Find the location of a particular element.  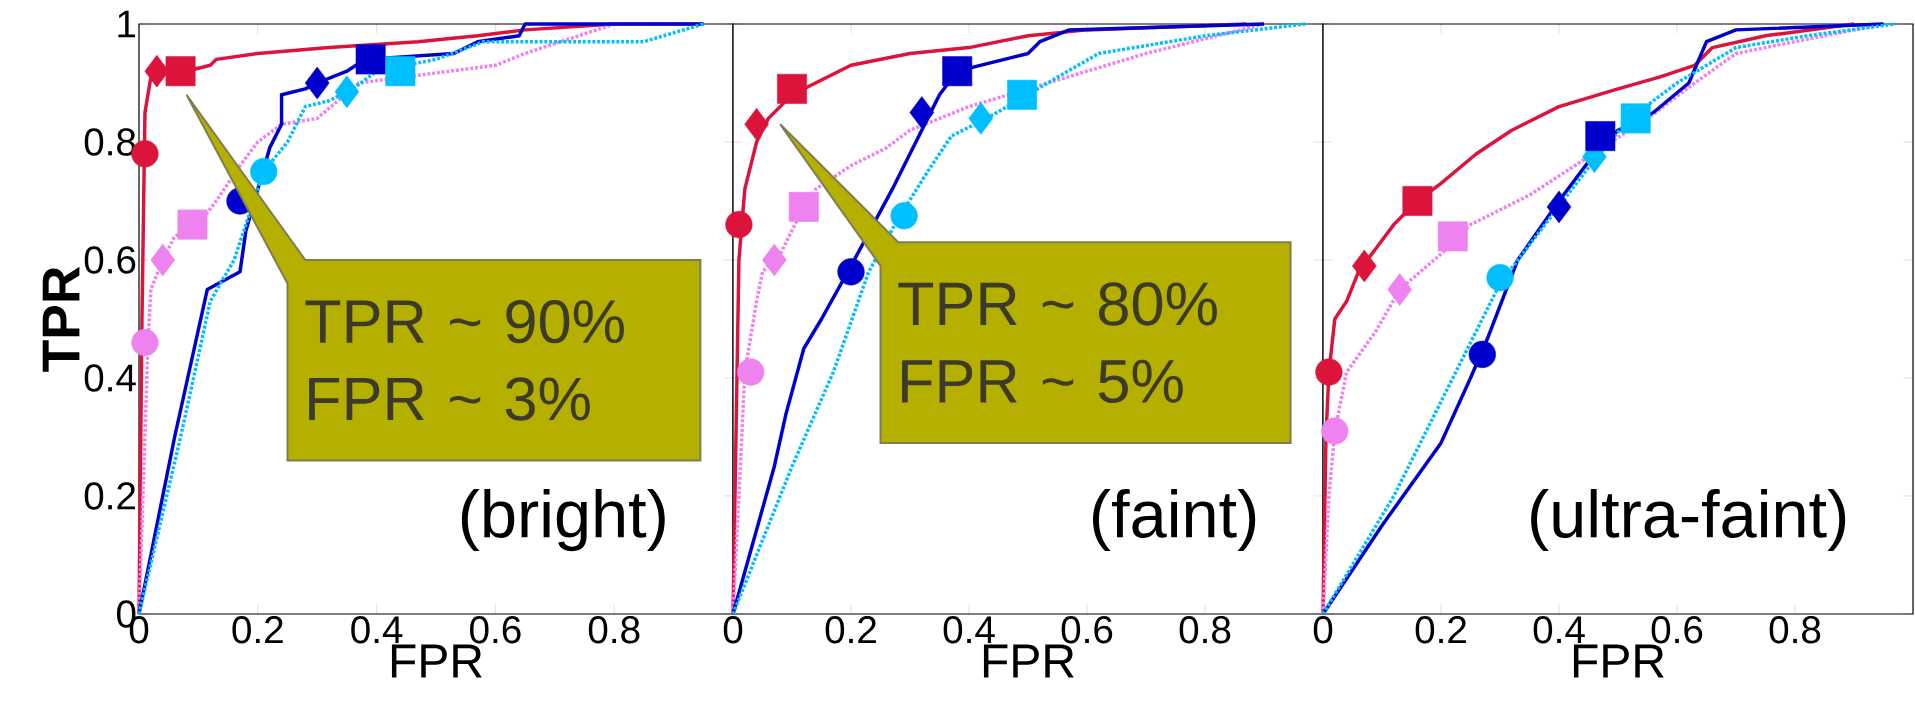

y-axis-title: TPR is located at coordinates (61, 319).